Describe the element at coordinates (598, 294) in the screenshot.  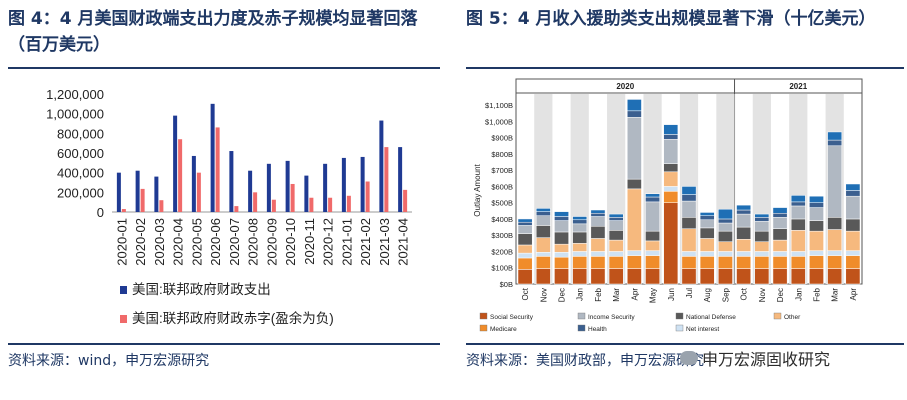
I see `x-tick-label: Feb` at that location.